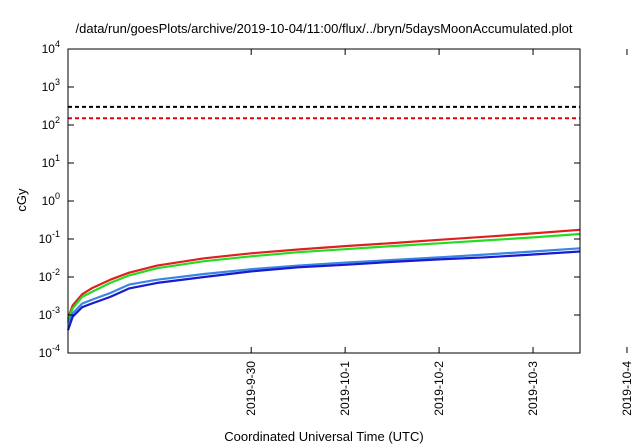 The width and height of the screenshot is (640, 448). What do you see at coordinates (49, 313) in the screenshot?
I see `y-tick-label: 10⁻³` at bounding box center [49, 313].